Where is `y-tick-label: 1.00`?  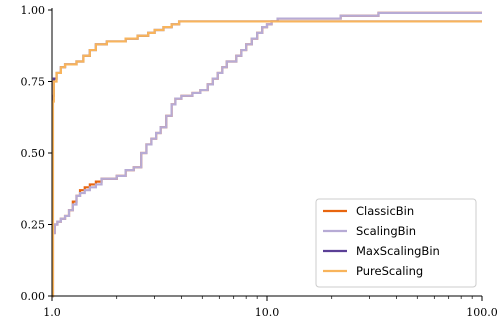 y-tick-label: 1.00 is located at coordinates (33, 10).